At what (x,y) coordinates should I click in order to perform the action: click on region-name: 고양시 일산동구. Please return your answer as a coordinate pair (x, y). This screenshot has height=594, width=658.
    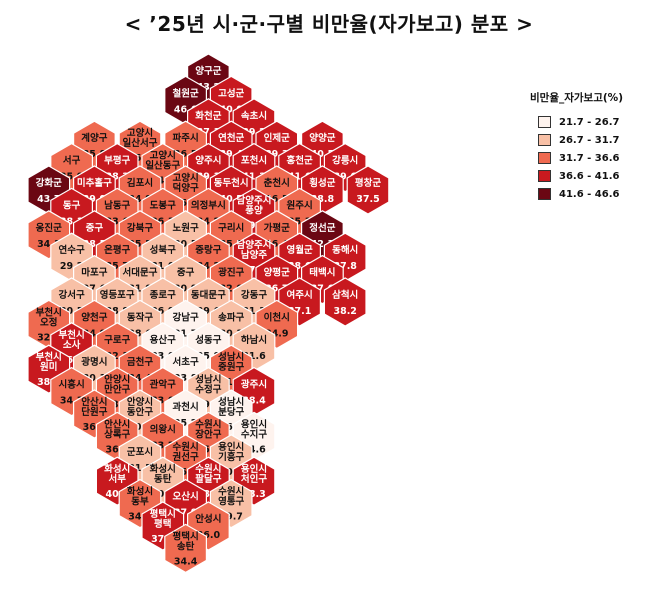
    Looking at the image, I should click on (162, 161).